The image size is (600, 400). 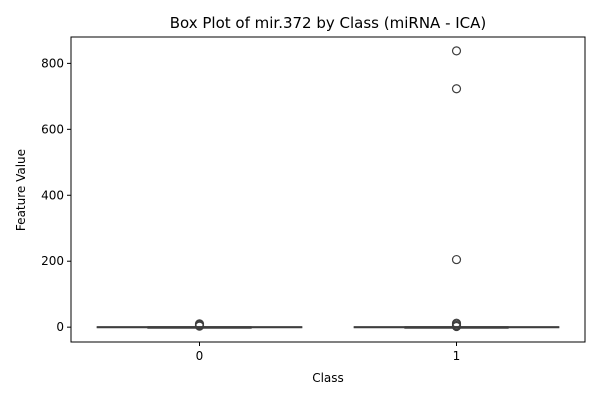 I want to click on y-tick-label: 600, so click(x=52, y=129).